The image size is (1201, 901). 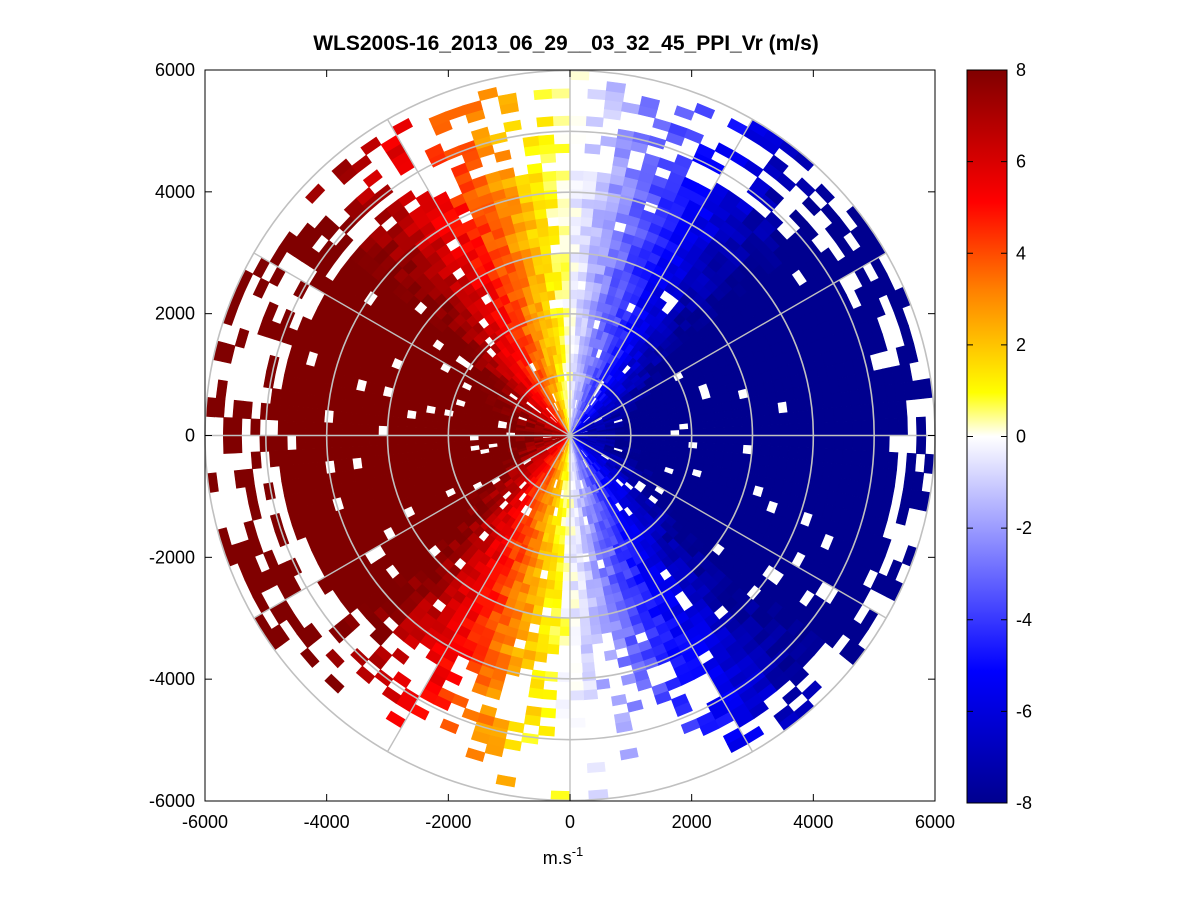 What do you see at coordinates (578, 851) in the screenshot?
I see `x-axis-label-exponent: -1` at bounding box center [578, 851].